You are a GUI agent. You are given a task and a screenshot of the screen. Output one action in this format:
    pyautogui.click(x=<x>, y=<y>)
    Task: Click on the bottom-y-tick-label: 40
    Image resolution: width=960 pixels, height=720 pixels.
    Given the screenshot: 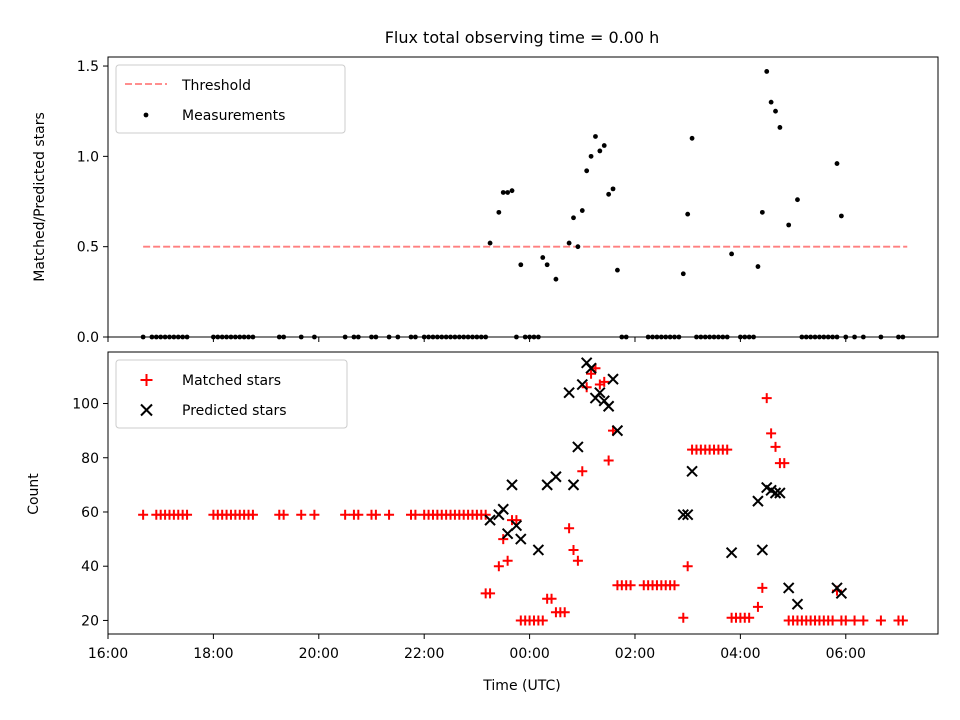 What is the action you would take?
    pyautogui.click(x=90, y=567)
    